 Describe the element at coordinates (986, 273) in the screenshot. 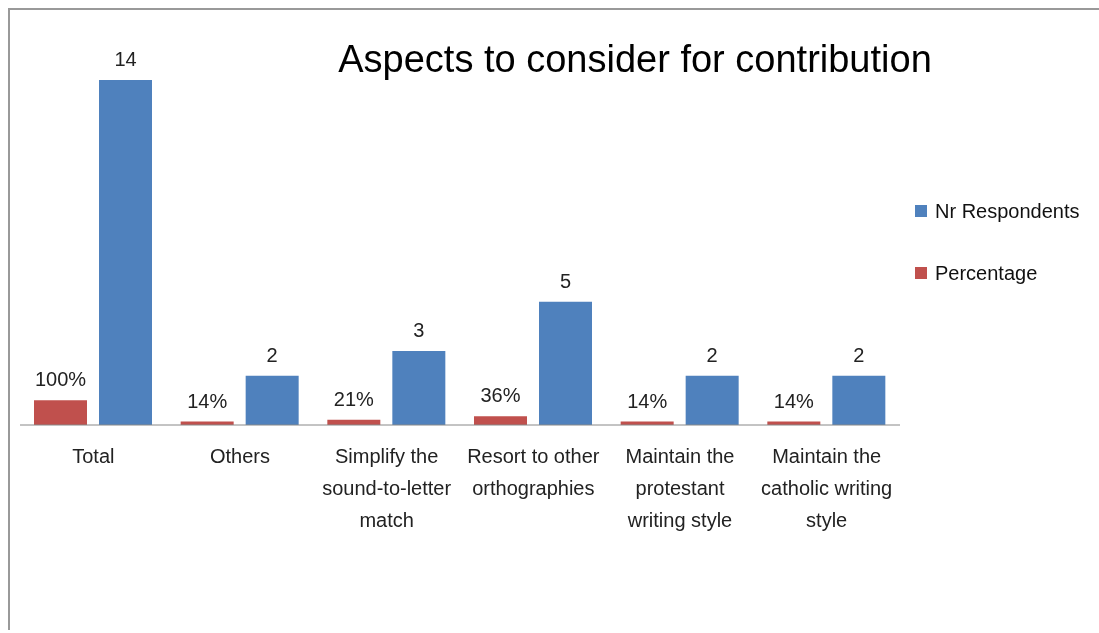

I see `legend-label: Percentage` at that location.